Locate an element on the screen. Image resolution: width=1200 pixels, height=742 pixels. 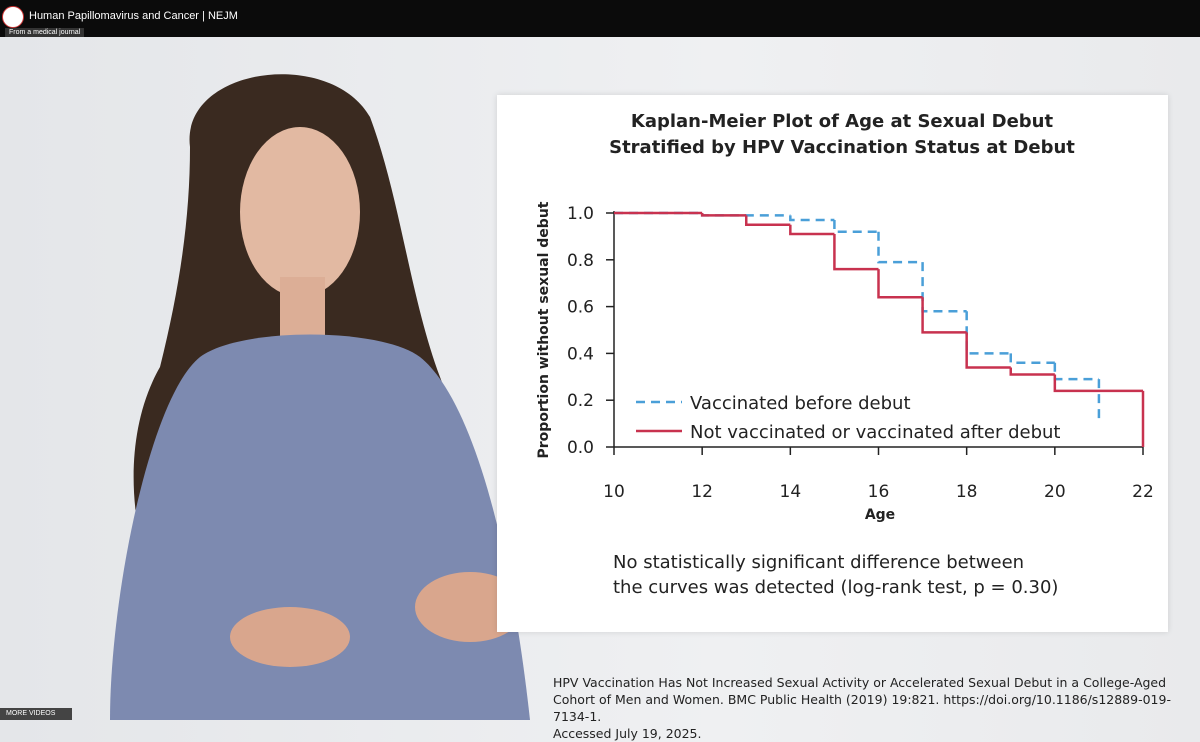
y-tick-label: 0.2 is located at coordinates (580, 401).